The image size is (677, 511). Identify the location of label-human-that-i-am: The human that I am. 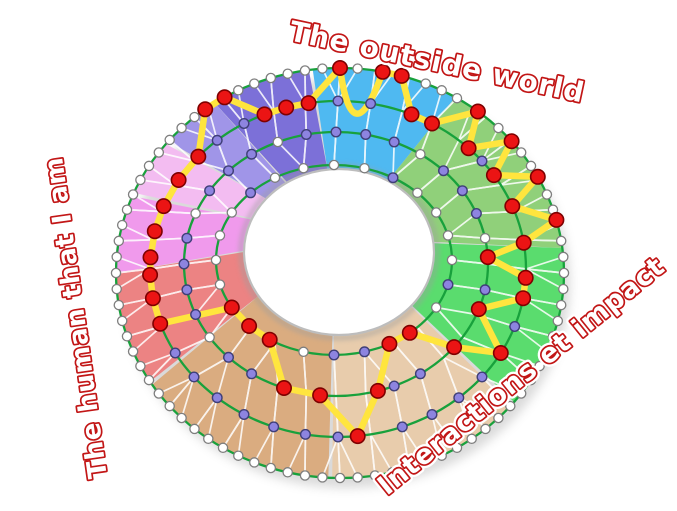
(76, 318).